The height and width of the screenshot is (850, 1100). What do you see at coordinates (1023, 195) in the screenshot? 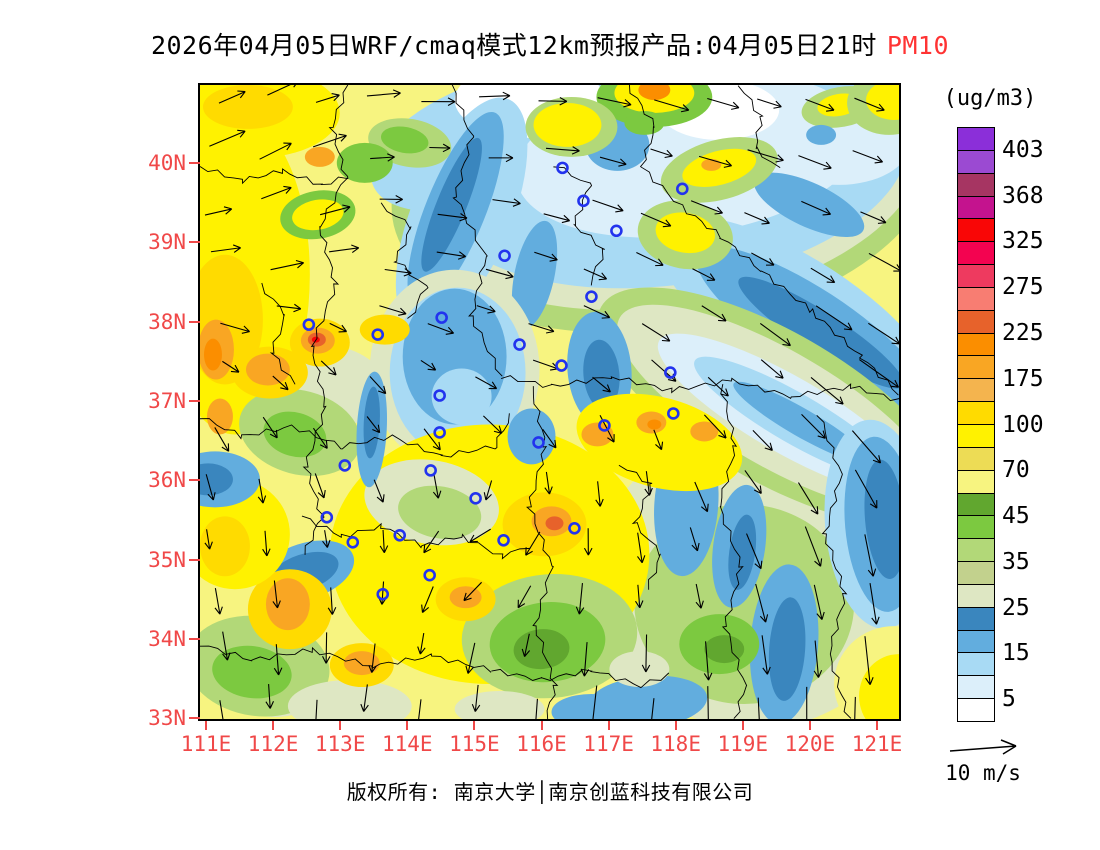
I see `colorbar-tick-label: 368` at bounding box center [1023, 195].